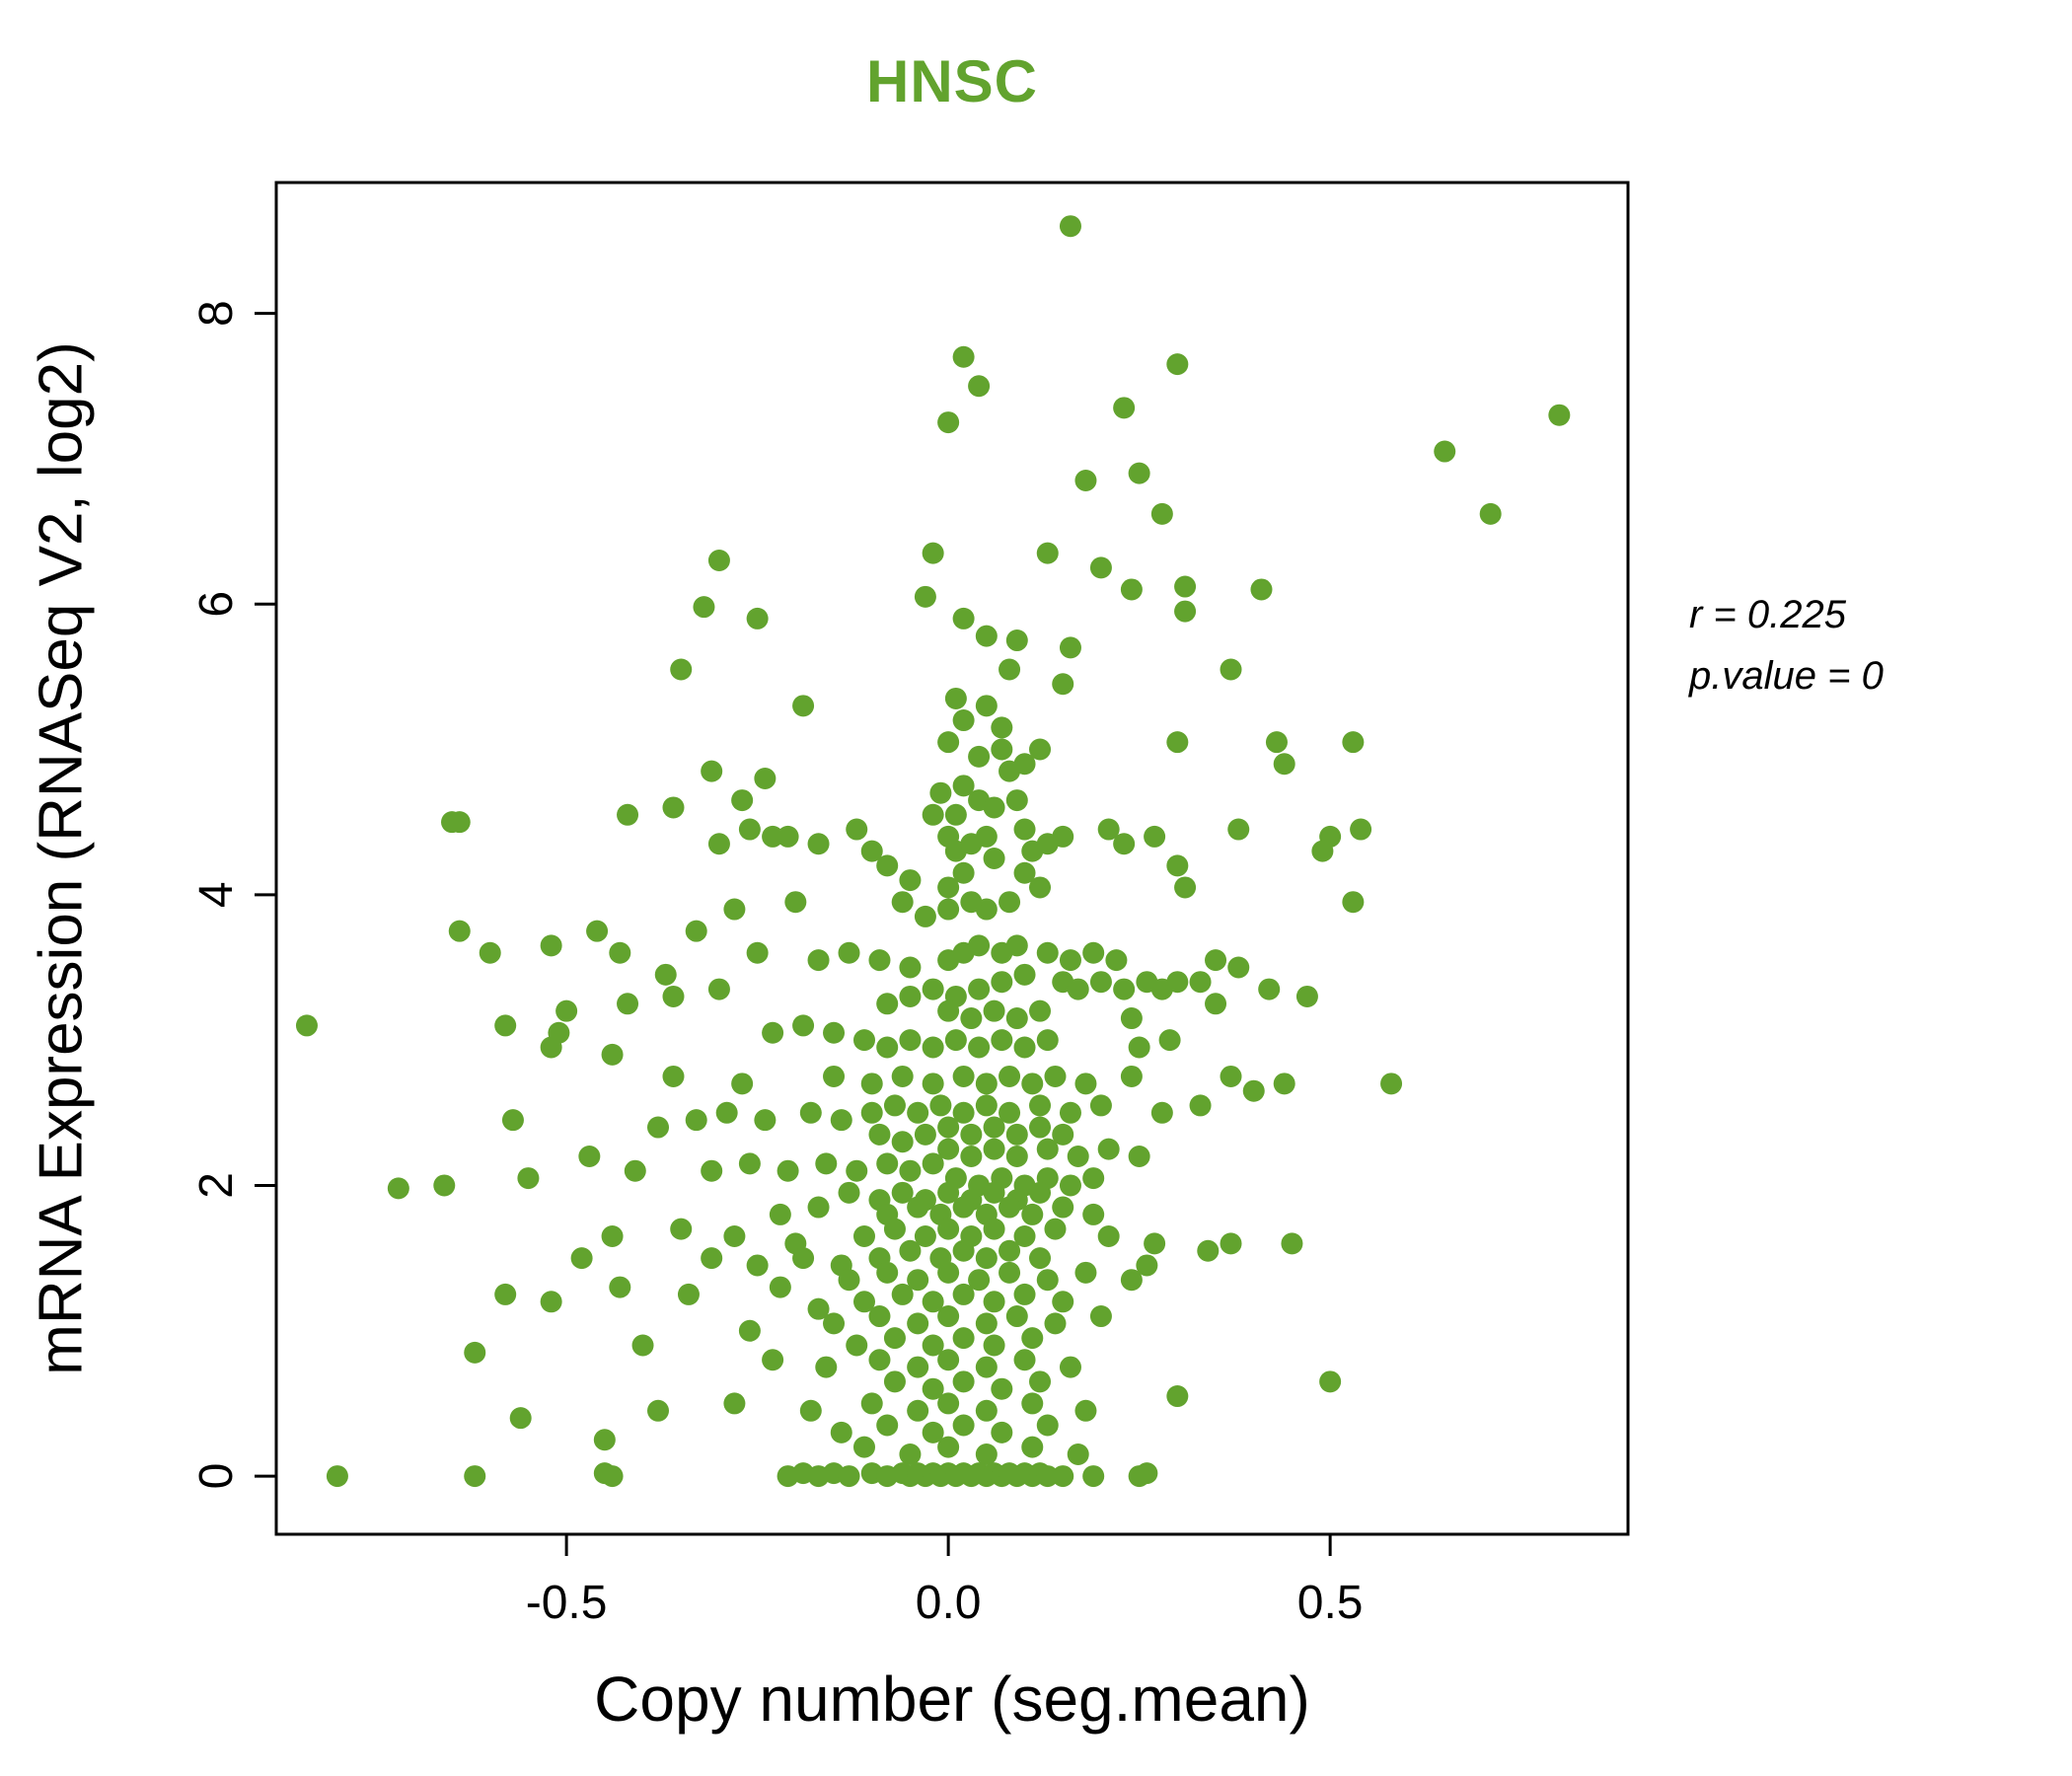 The width and height of the screenshot is (2072, 1776). What do you see at coordinates (952, 81) in the screenshot?
I see `chart-title: HNSC` at bounding box center [952, 81].